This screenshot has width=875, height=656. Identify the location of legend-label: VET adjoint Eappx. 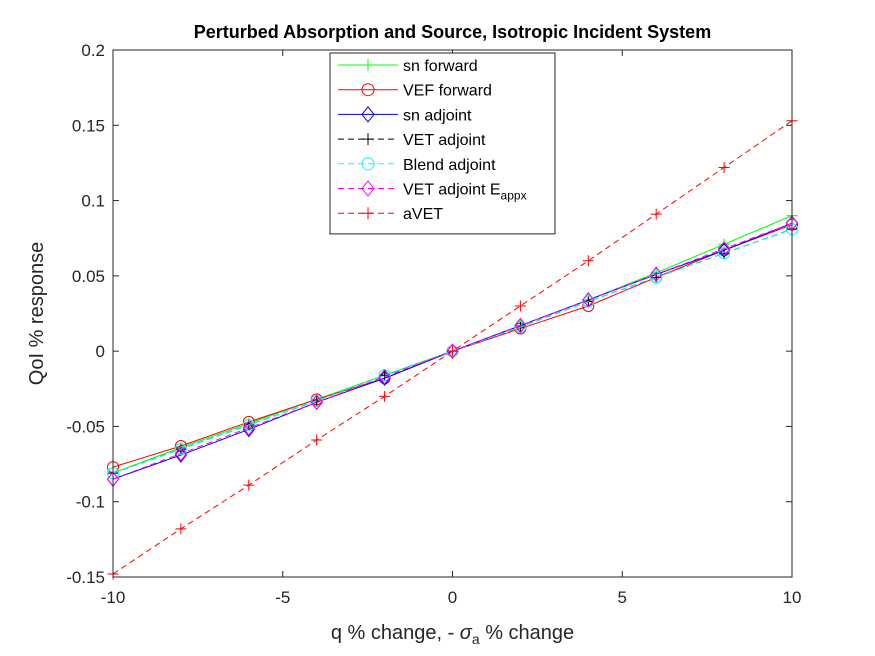
(465, 192).